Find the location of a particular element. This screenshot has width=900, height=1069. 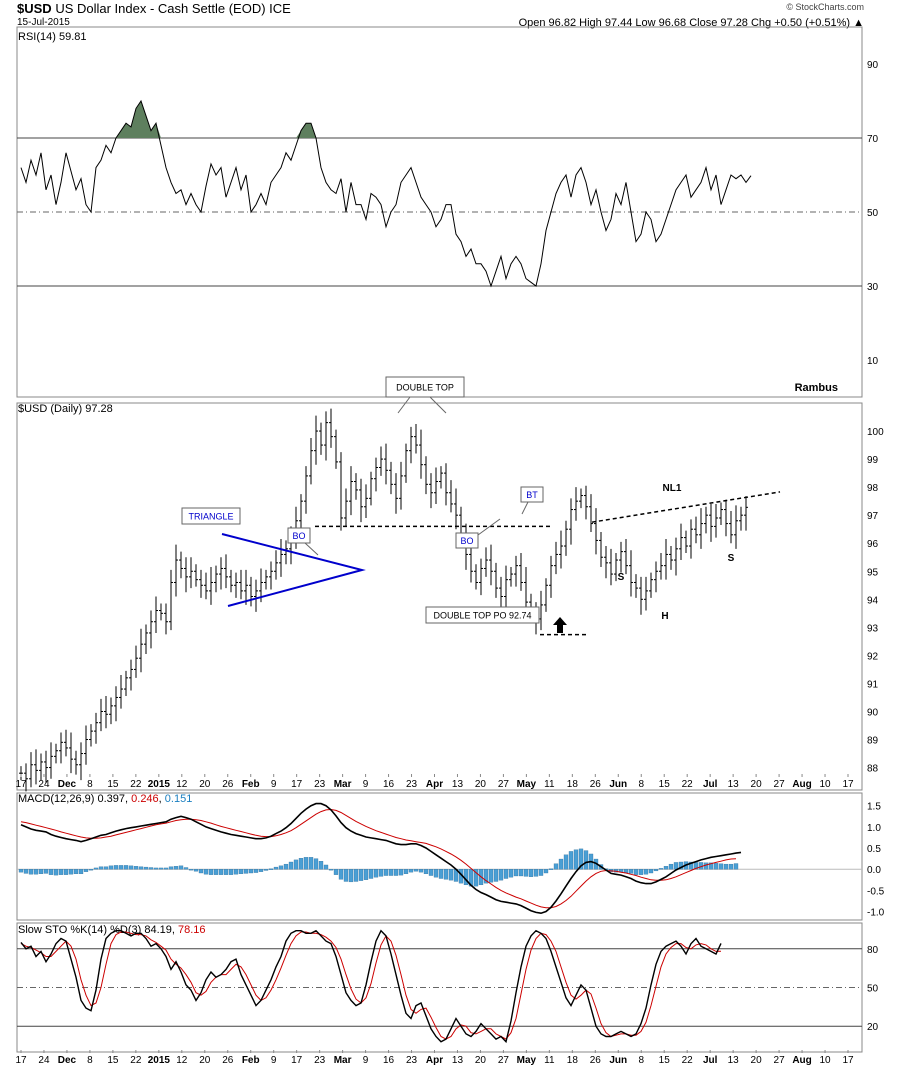

rsi-legend: RSI(14) 59.81 is located at coordinates (52, 37).